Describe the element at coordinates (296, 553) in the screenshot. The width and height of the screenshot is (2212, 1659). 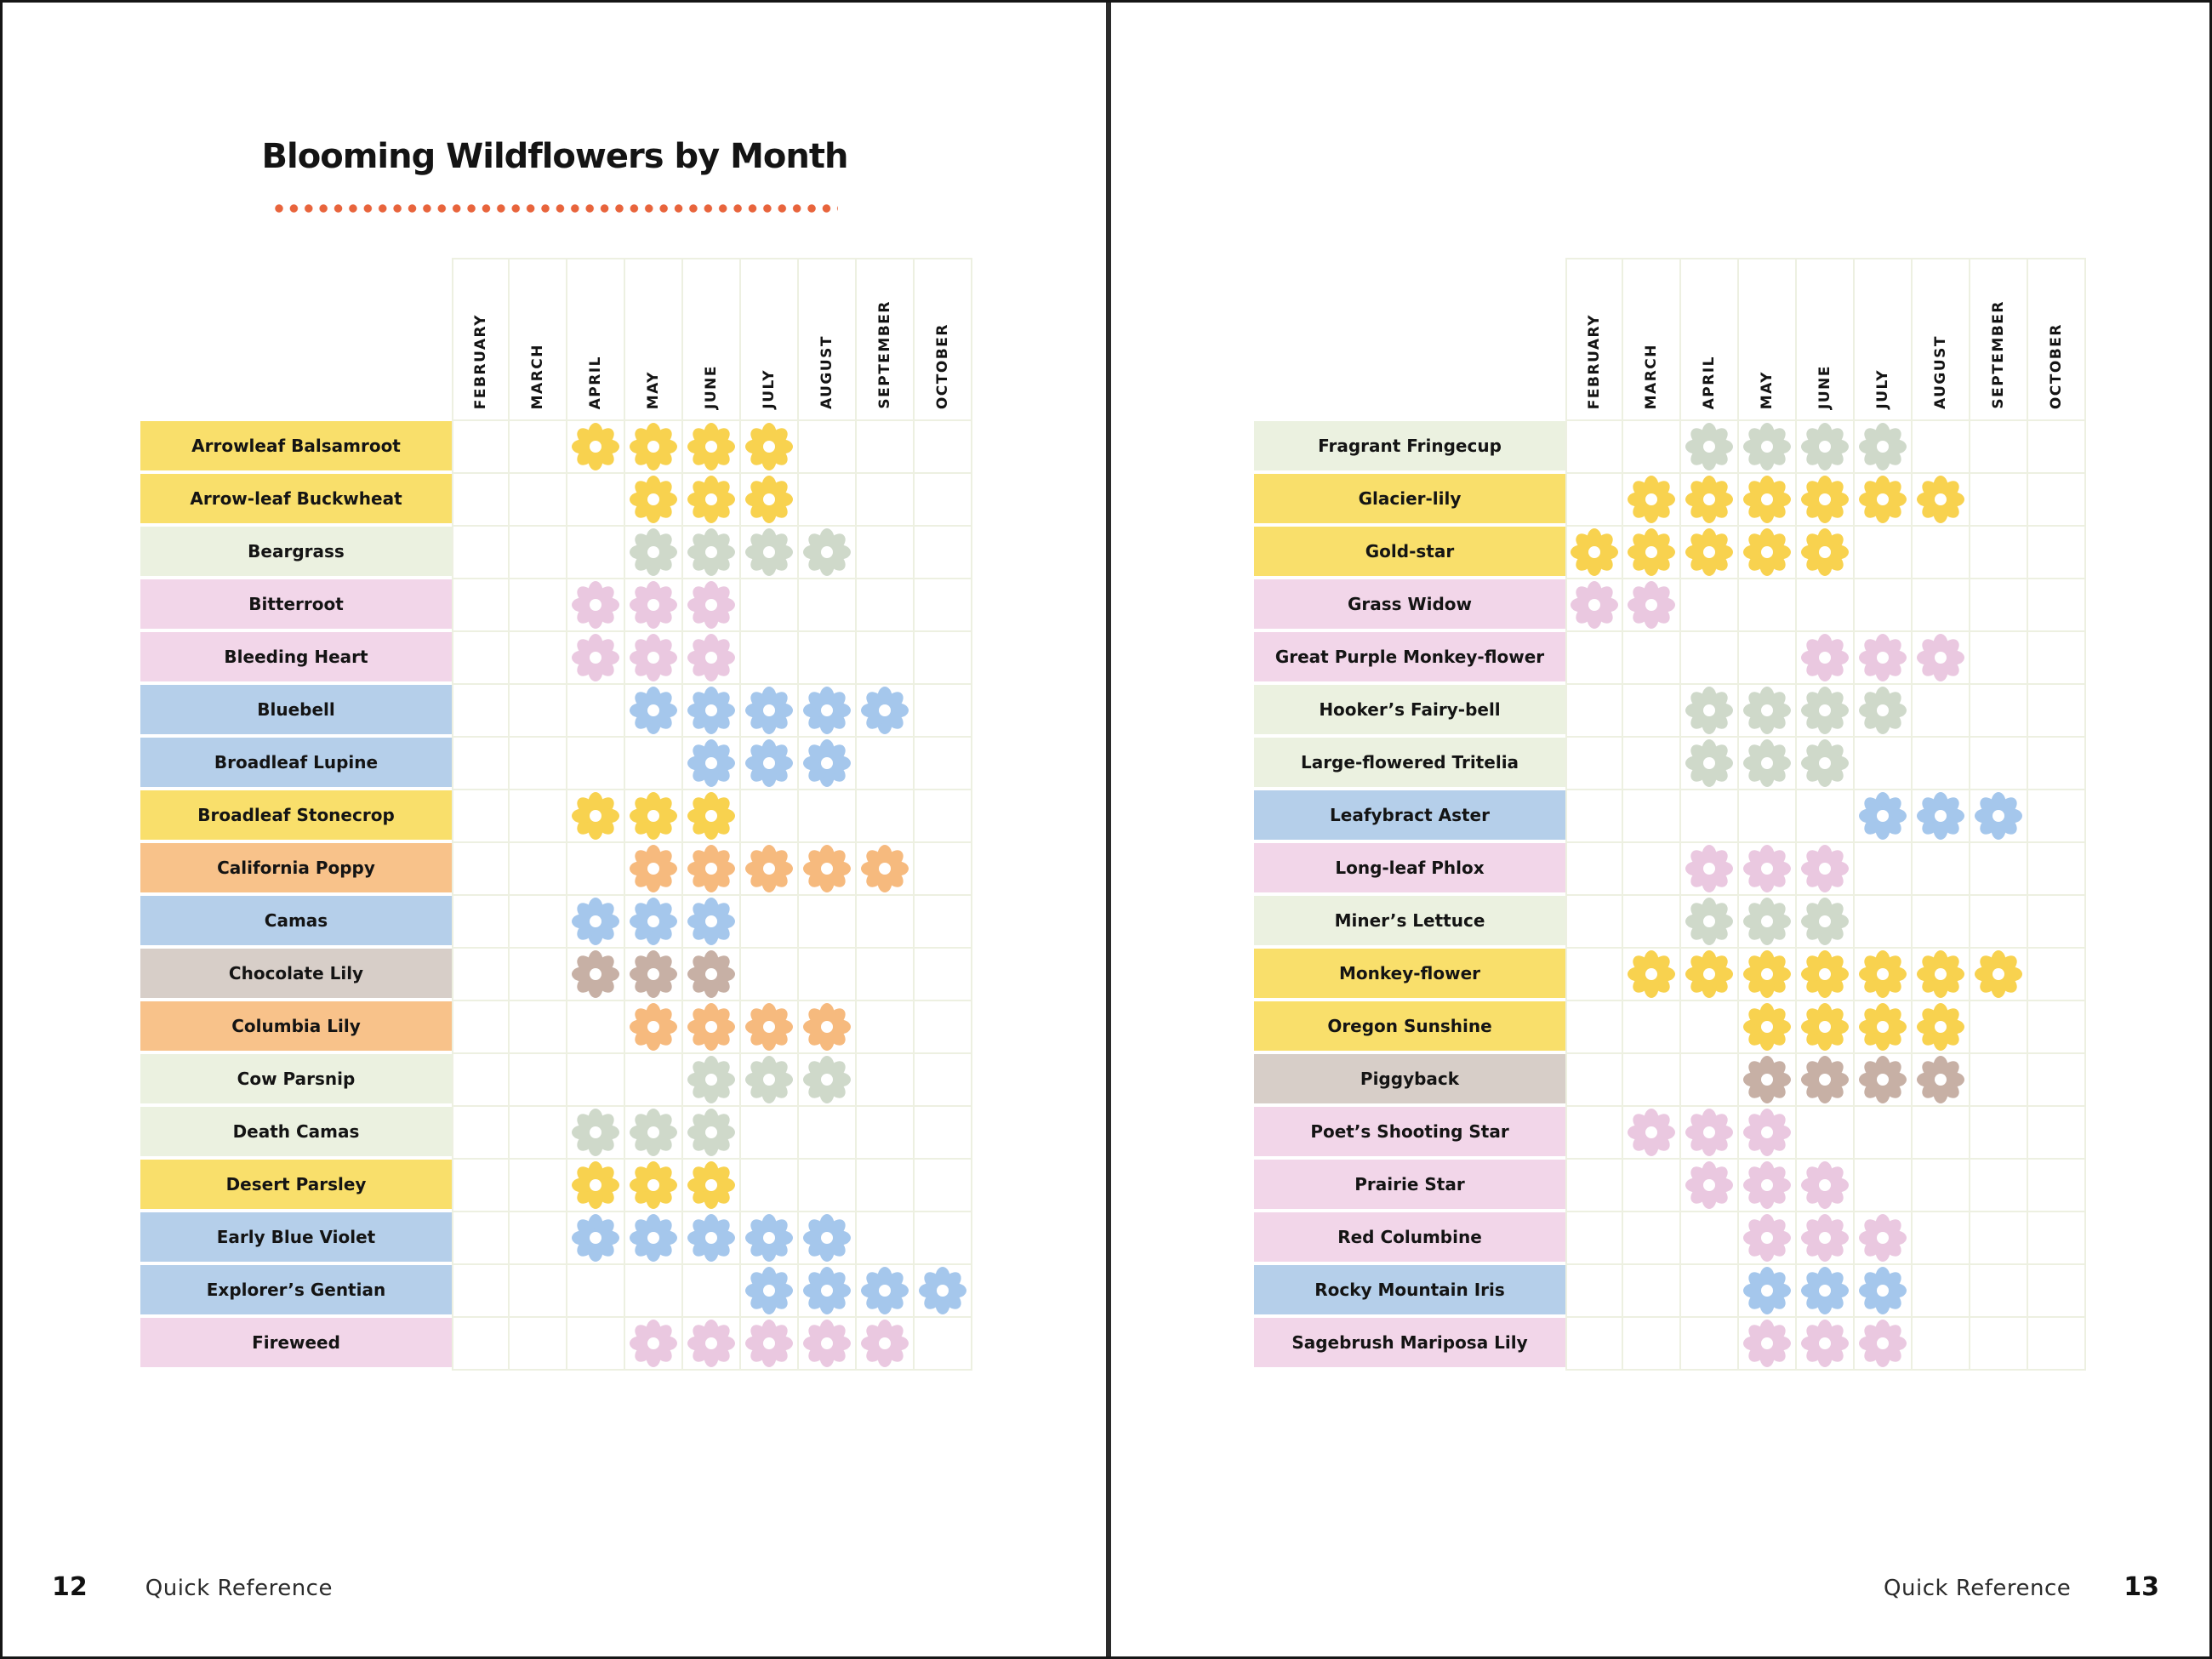
I see `row-label: Beargrass` at that location.